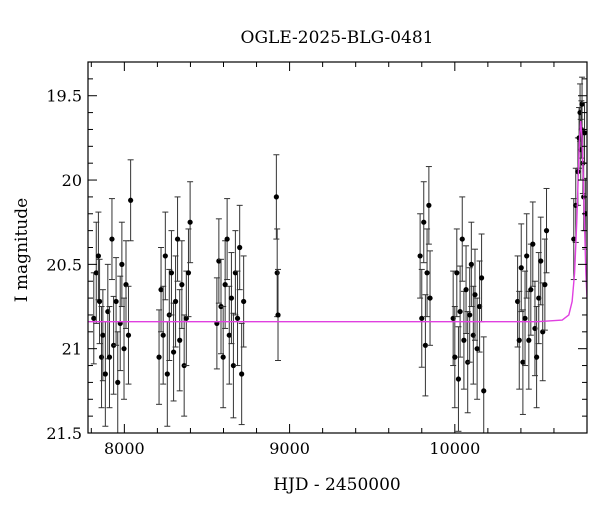 Image resolution: width=600 pixels, height=512 pixels. What do you see at coordinates (289, 448) in the screenshot?
I see `x-tick-label: 9000` at bounding box center [289, 448].